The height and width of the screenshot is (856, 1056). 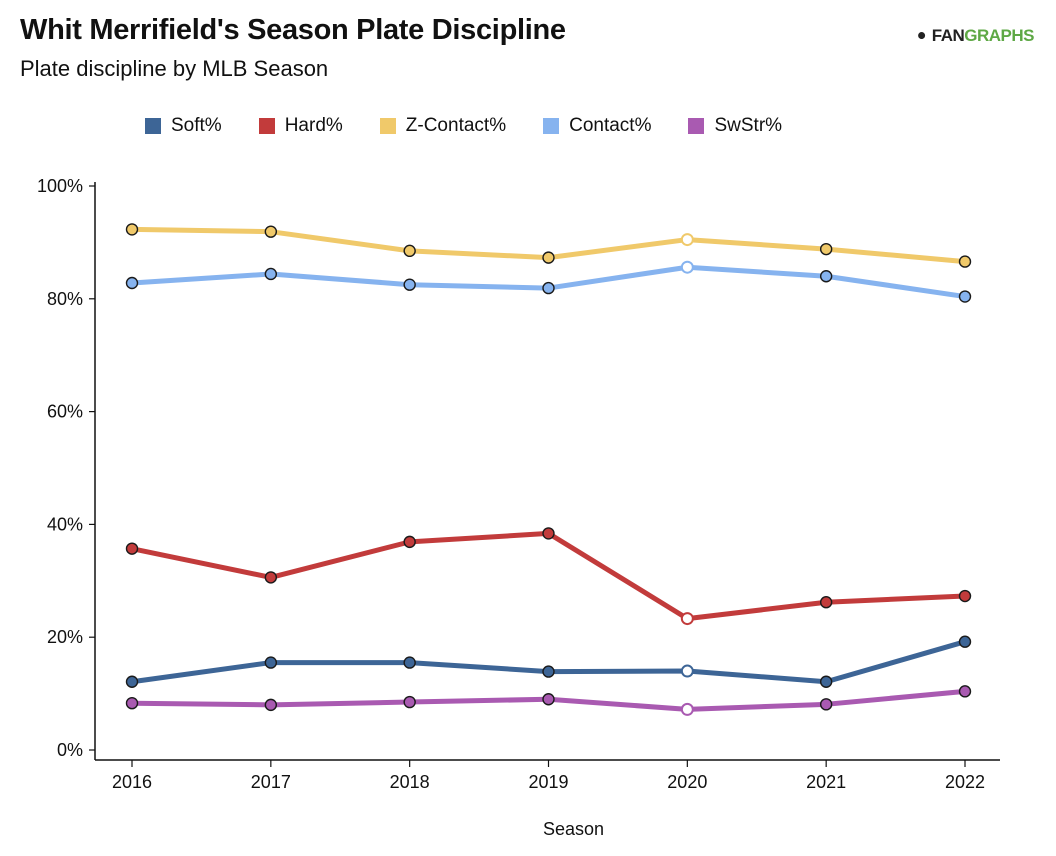 I want to click on data-point-swstr-2017, so click(x=271, y=705).